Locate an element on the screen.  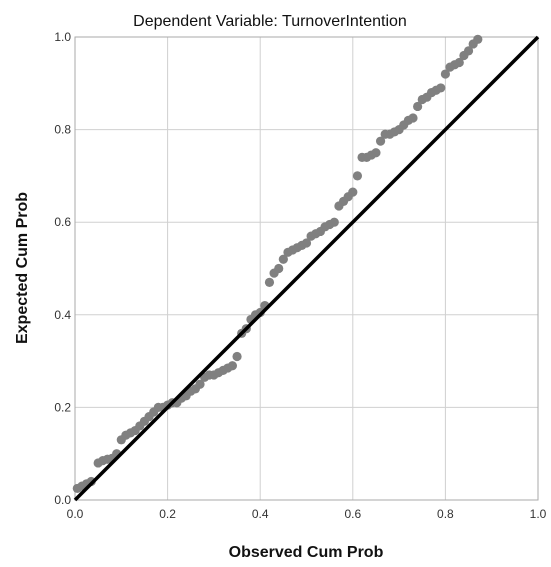
y-tick-label: 0.4 is located at coordinates (62, 315).